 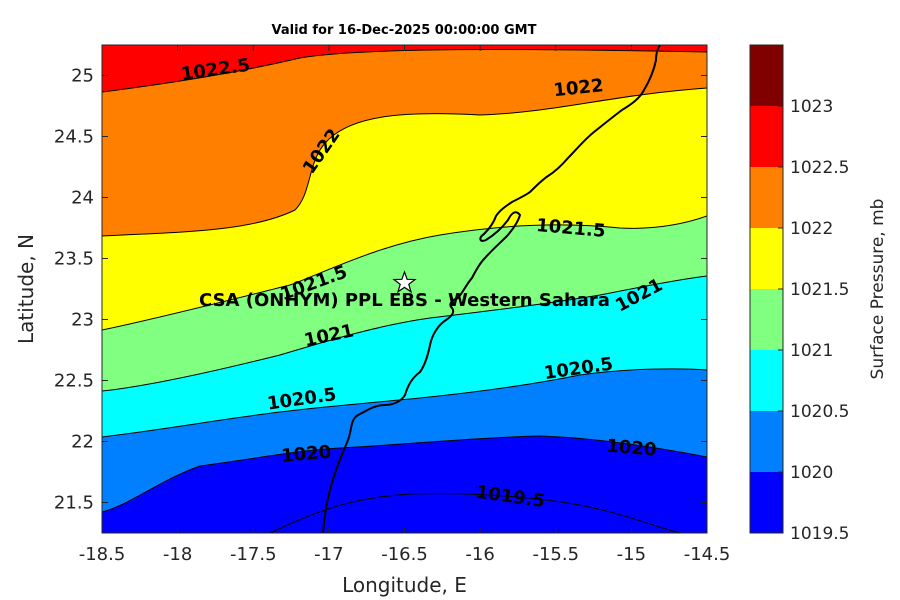 I want to click on y-tick-label: 22, so click(x=82, y=442).